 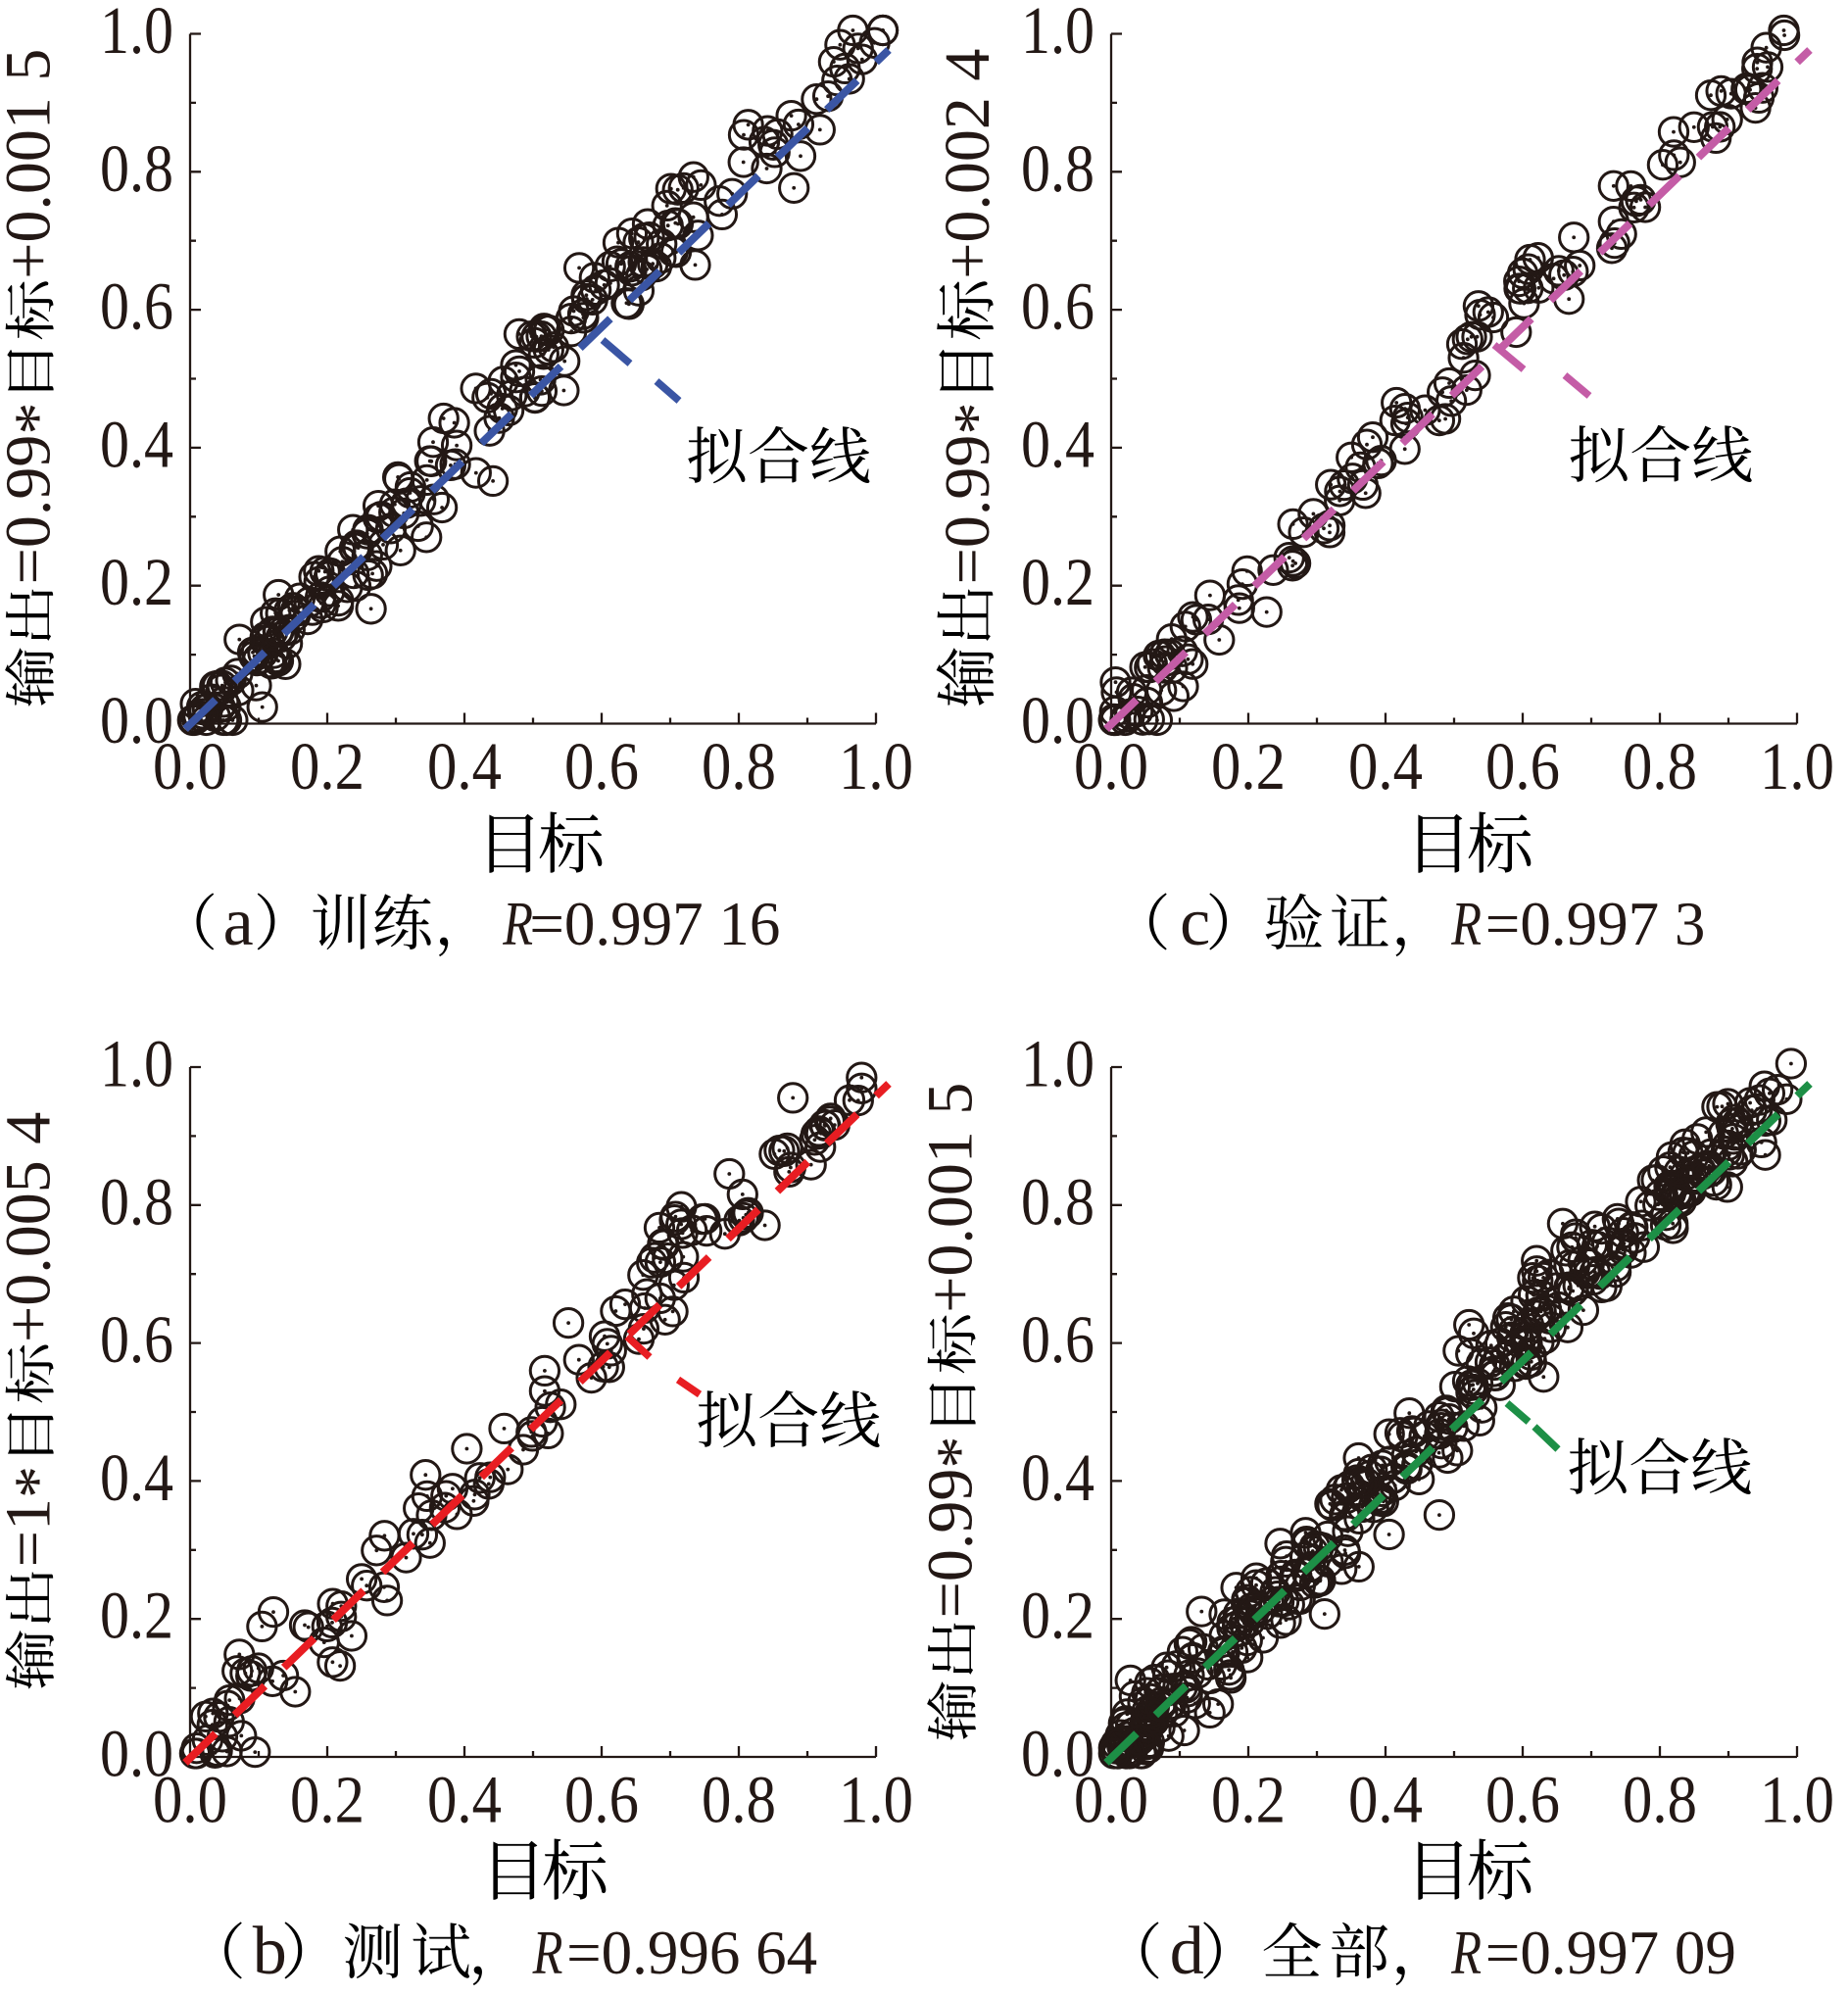 What do you see at coordinates (33, 1227) in the screenshot?
I see `svg-text: +0.005 4` at bounding box center [33, 1227].